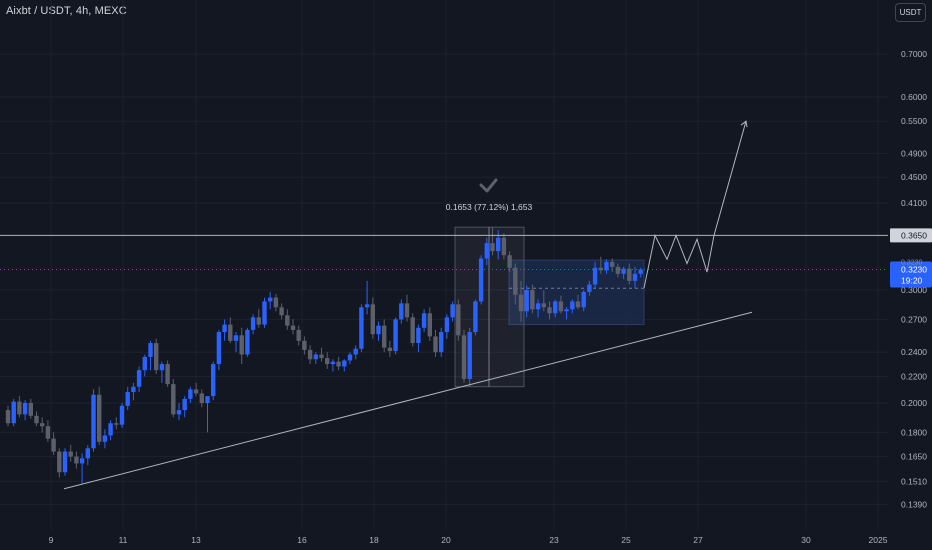  I want to click on price-tick-label: 0.2000, so click(914, 403).